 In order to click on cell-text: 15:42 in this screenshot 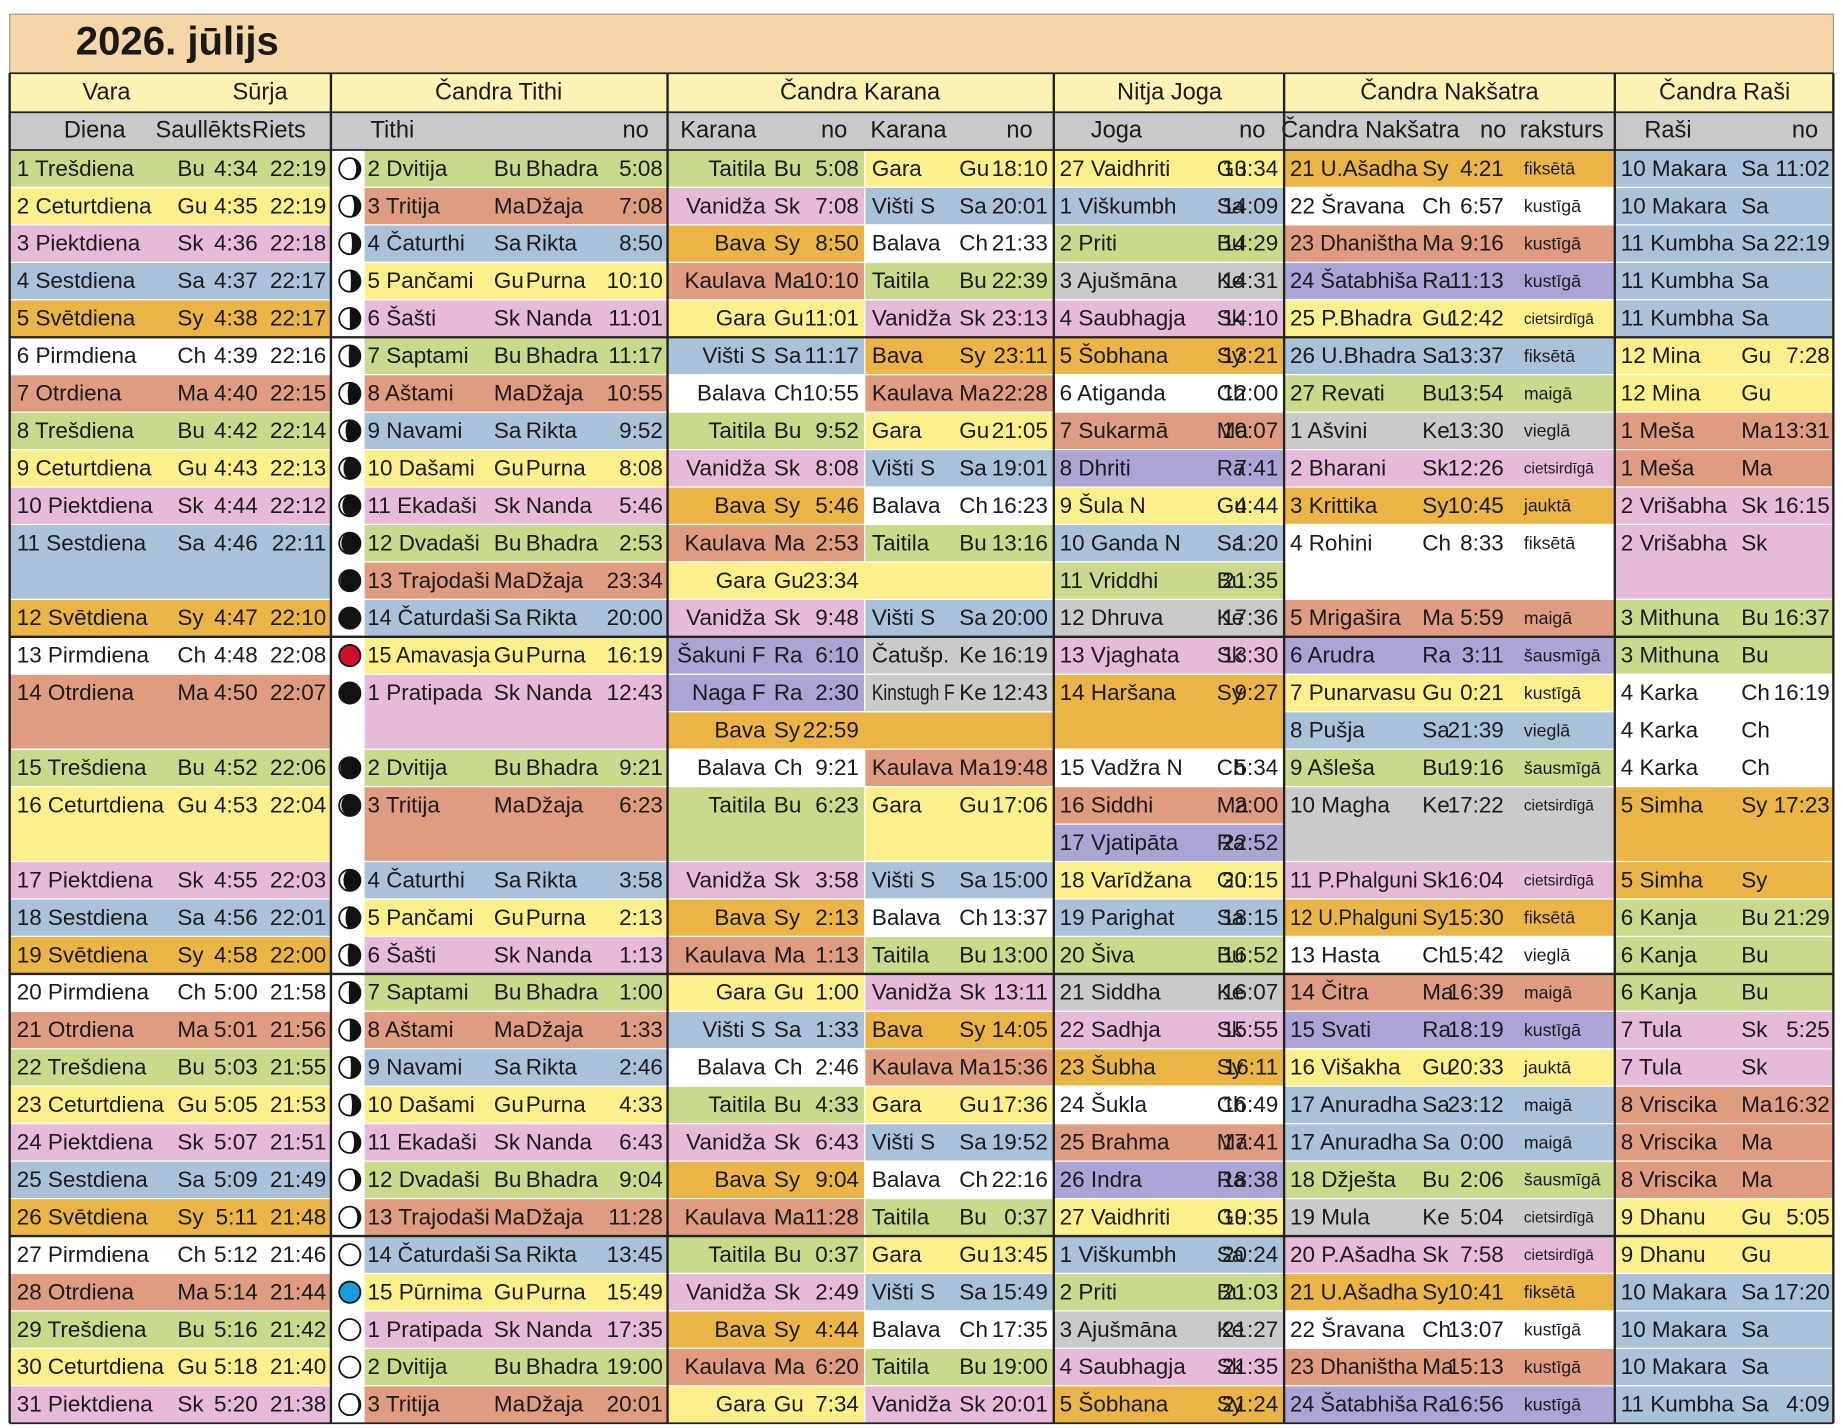, I will do `click(1476, 954)`.